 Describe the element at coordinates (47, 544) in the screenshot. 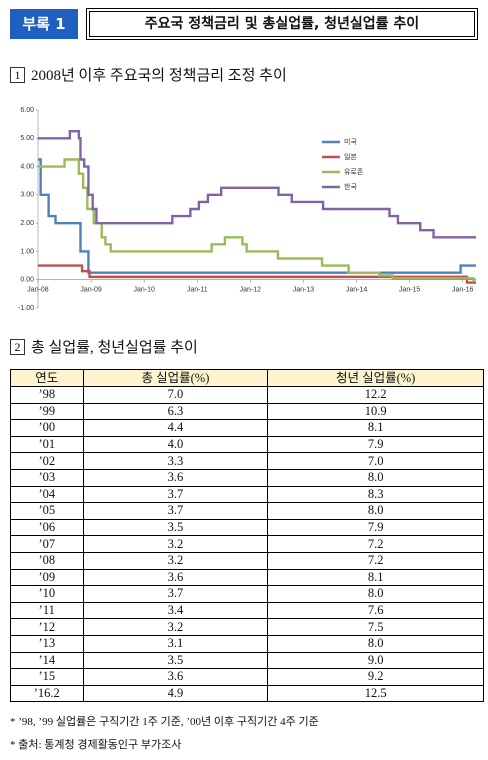

I see `table-cell: ’07` at that location.